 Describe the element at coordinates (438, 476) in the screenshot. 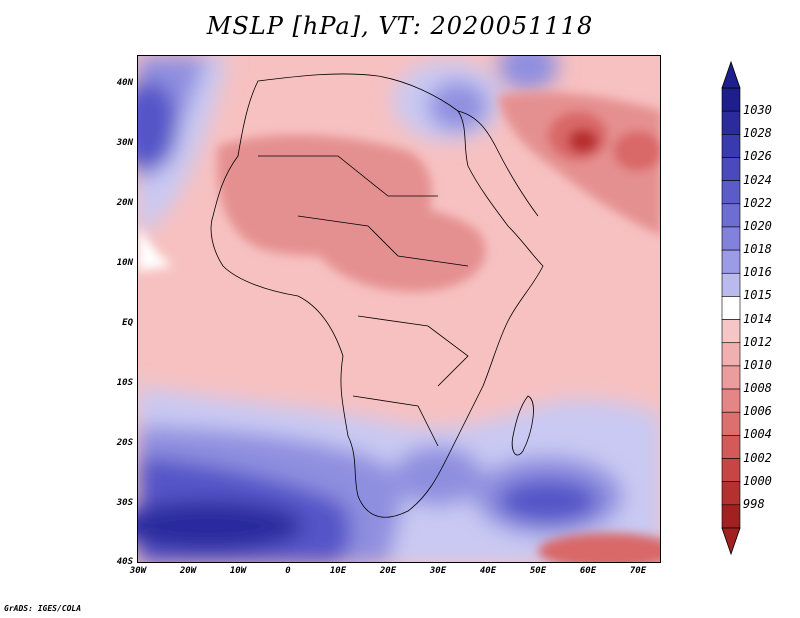

I see `high-south-africa` at that location.